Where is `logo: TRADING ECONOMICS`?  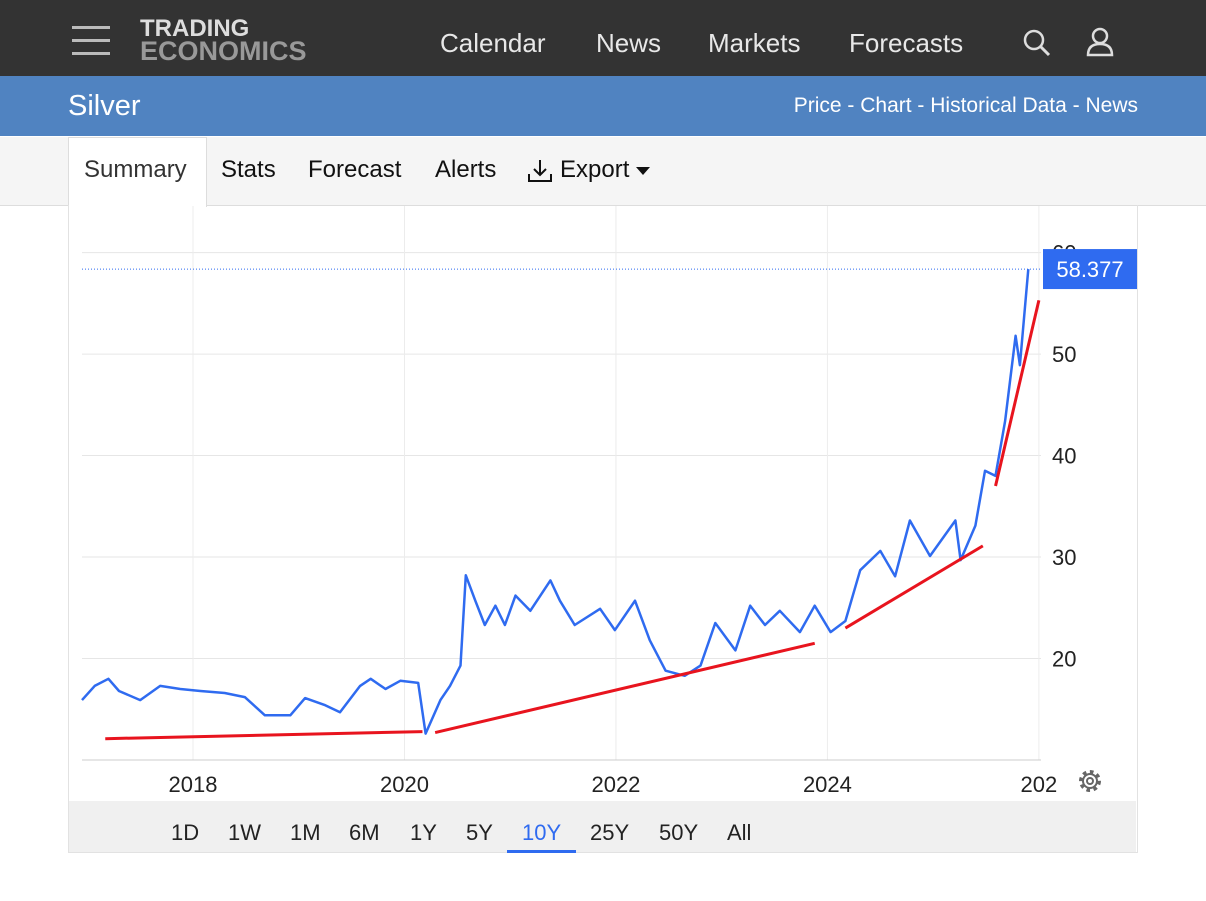 logo: TRADING ECONOMICS is located at coordinates (223, 40).